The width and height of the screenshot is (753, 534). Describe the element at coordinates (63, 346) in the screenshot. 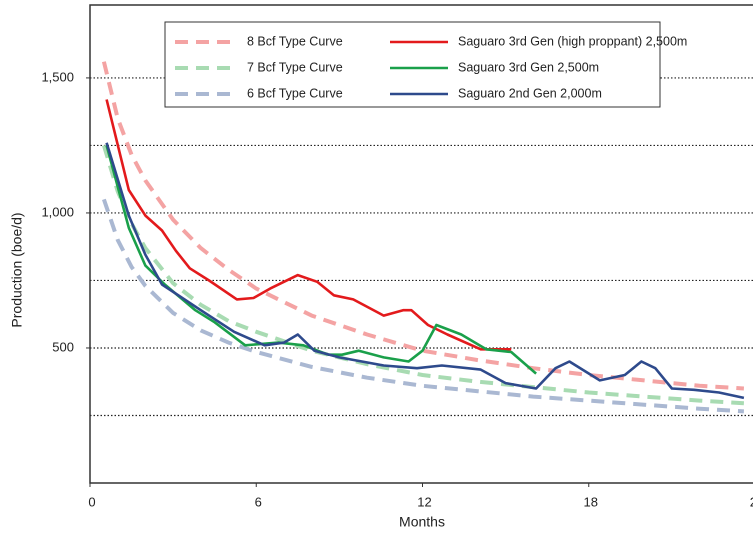

I see `y-tick-label: 500` at that location.